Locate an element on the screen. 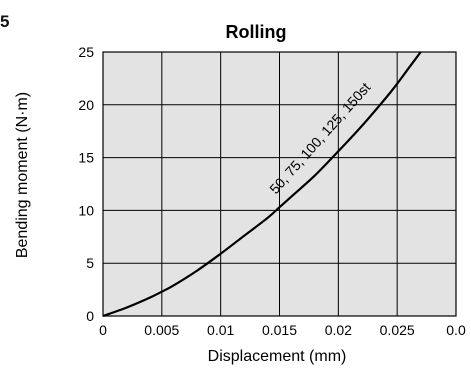  figure-number: 5 is located at coordinates (5, 21).